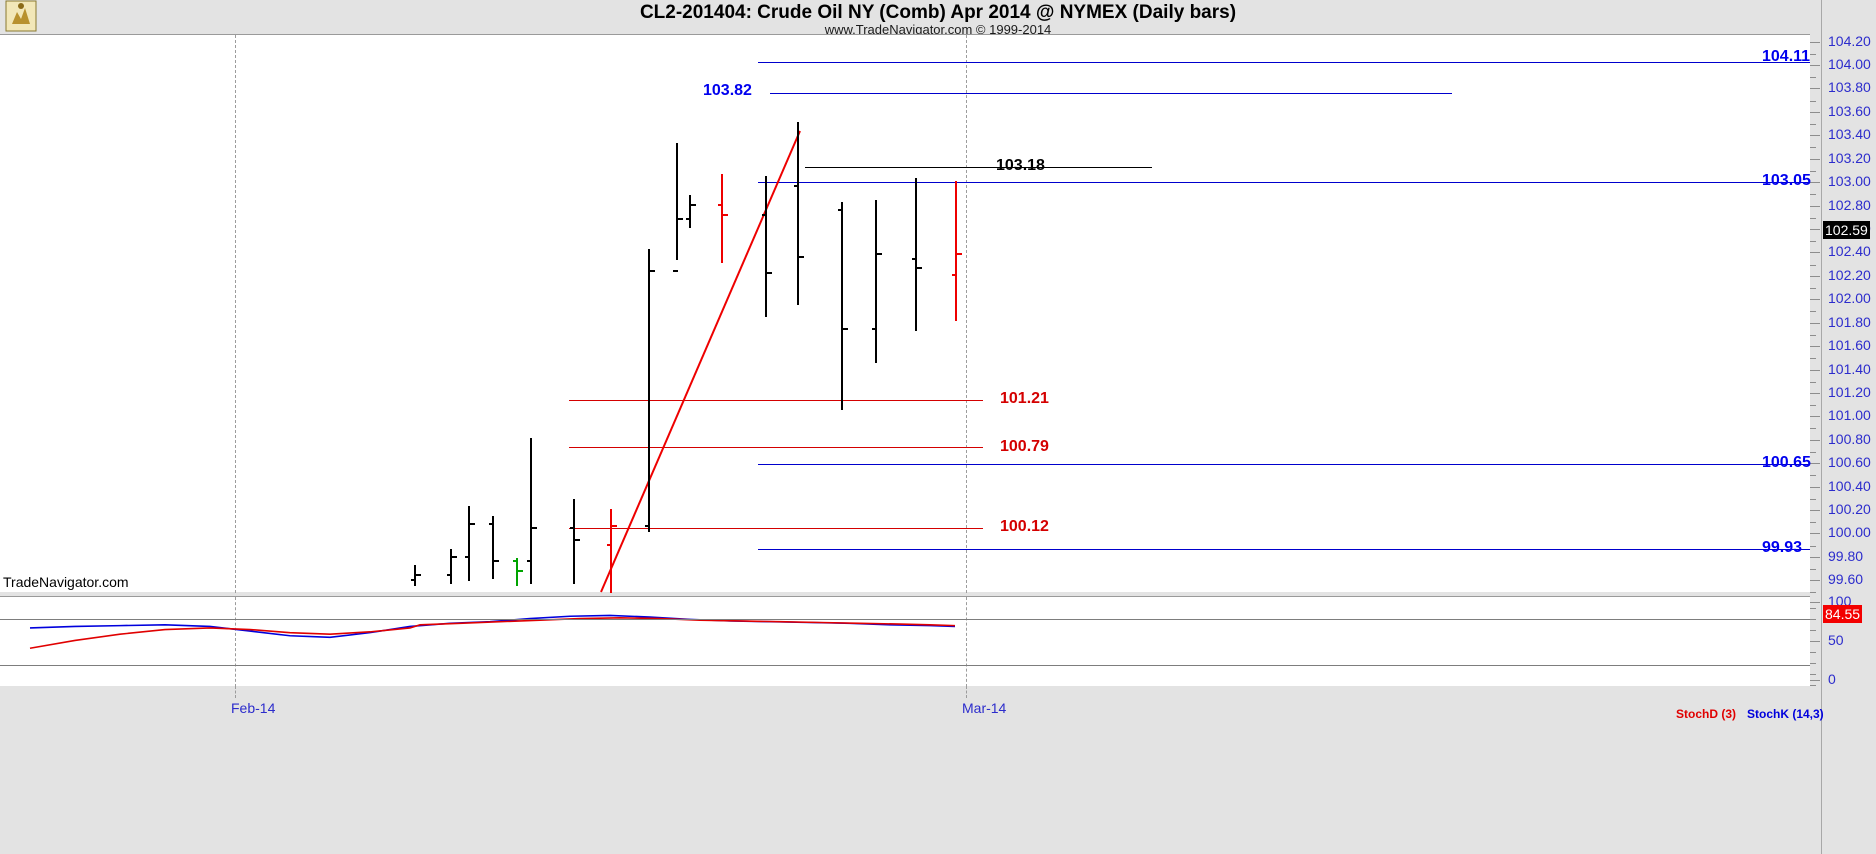 The height and width of the screenshot is (854, 1876). Describe the element at coordinates (1832, 679) in the screenshot. I see `stoch-axis-tick-label: 0` at that location.